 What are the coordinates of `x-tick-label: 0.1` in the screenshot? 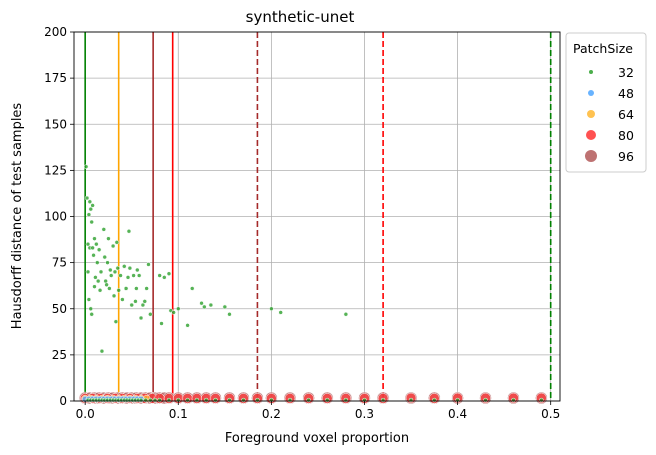 It's located at (178, 414).